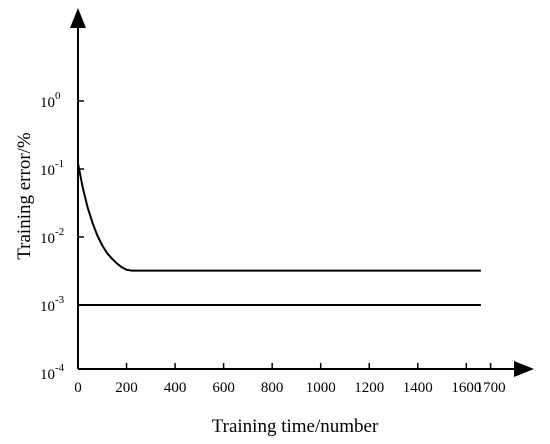 Image resolution: width=550 pixels, height=444 pixels. Describe the element at coordinates (295, 426) in the screenshot. I see `x-axis-title: Training time/number` at that location.